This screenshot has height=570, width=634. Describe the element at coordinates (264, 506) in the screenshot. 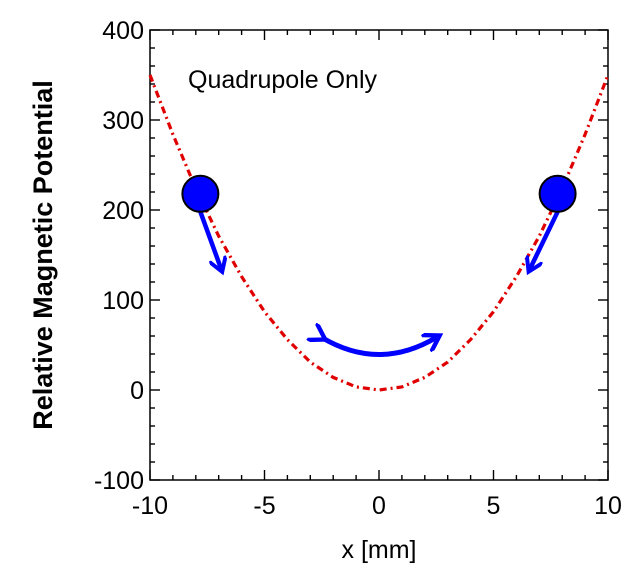

I see `x-tick-label: -5` at that location.